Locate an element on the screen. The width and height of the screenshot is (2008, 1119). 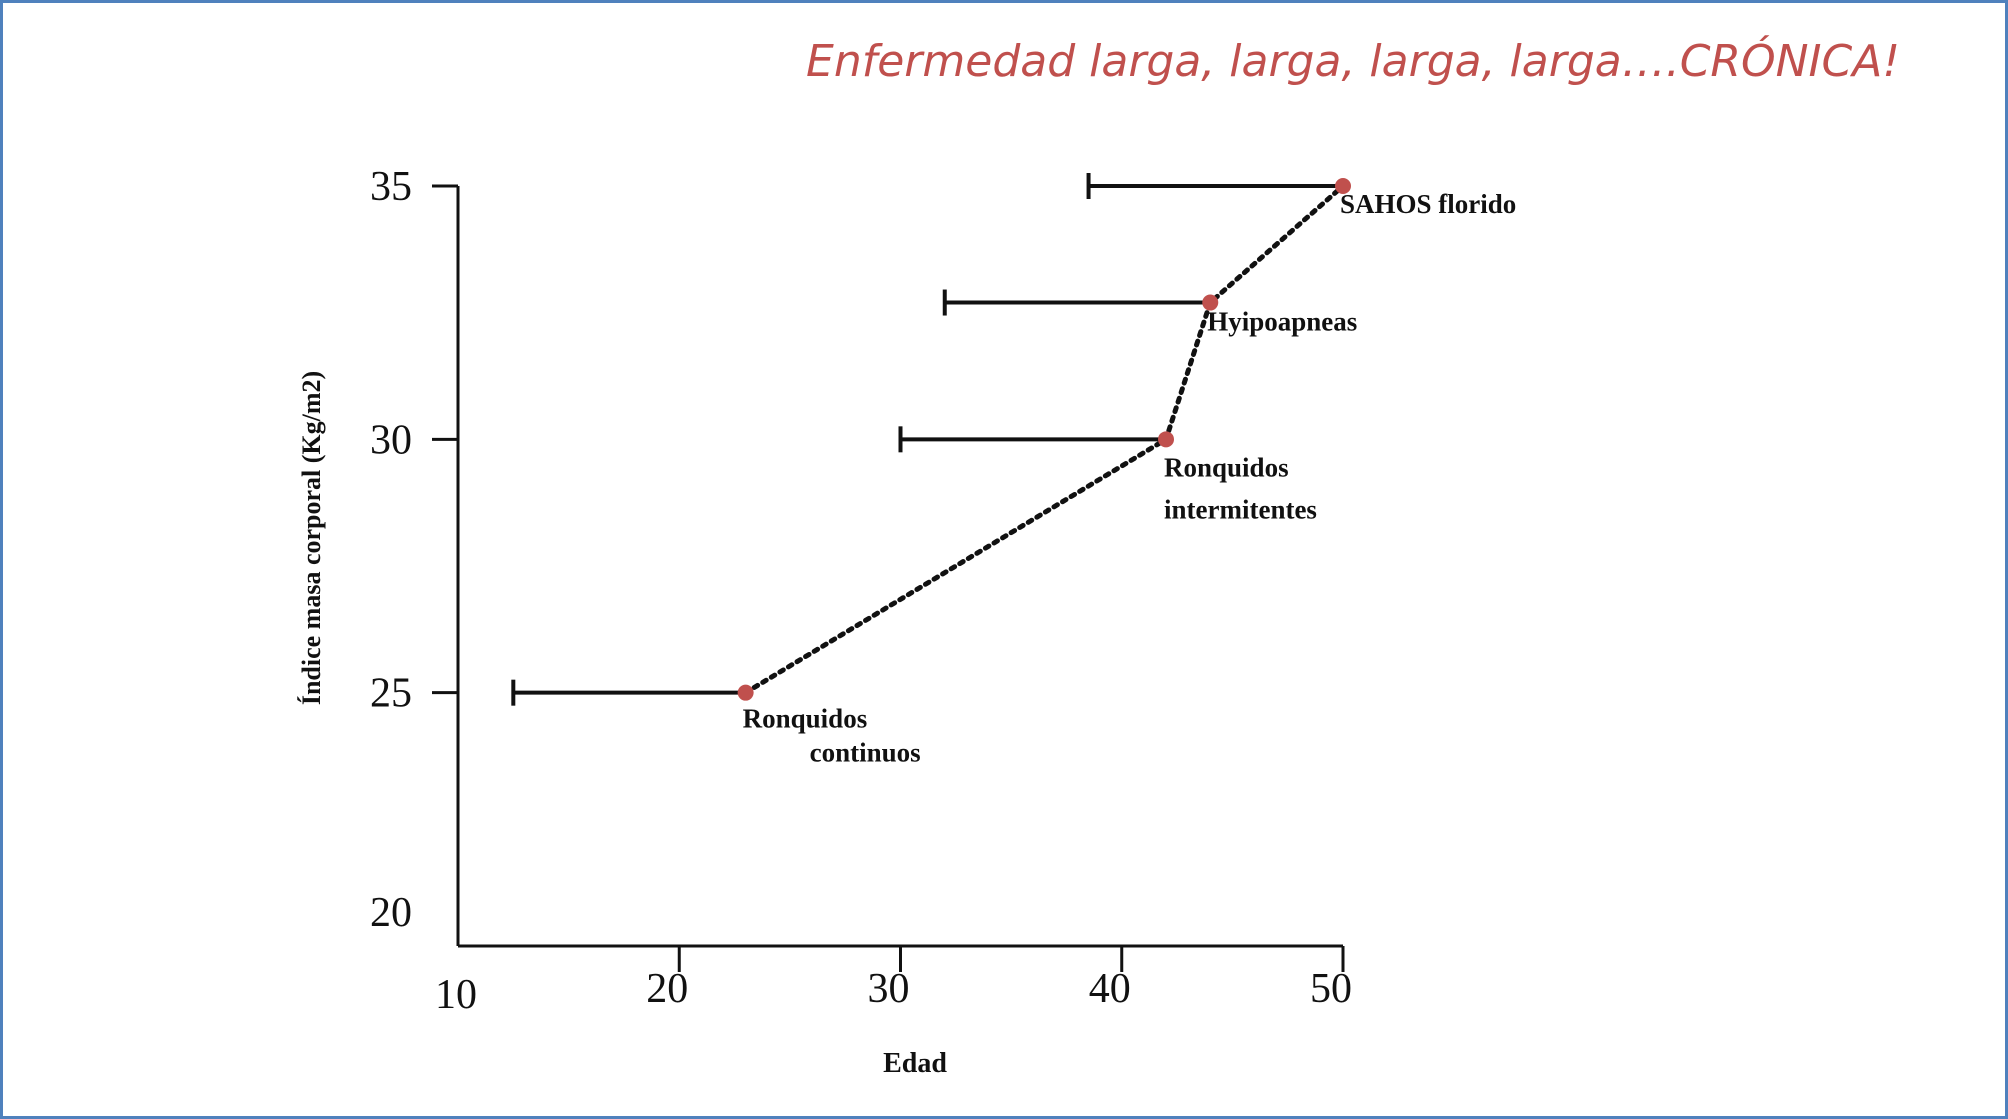
trend-connector is located at coordinates (1044, 439).